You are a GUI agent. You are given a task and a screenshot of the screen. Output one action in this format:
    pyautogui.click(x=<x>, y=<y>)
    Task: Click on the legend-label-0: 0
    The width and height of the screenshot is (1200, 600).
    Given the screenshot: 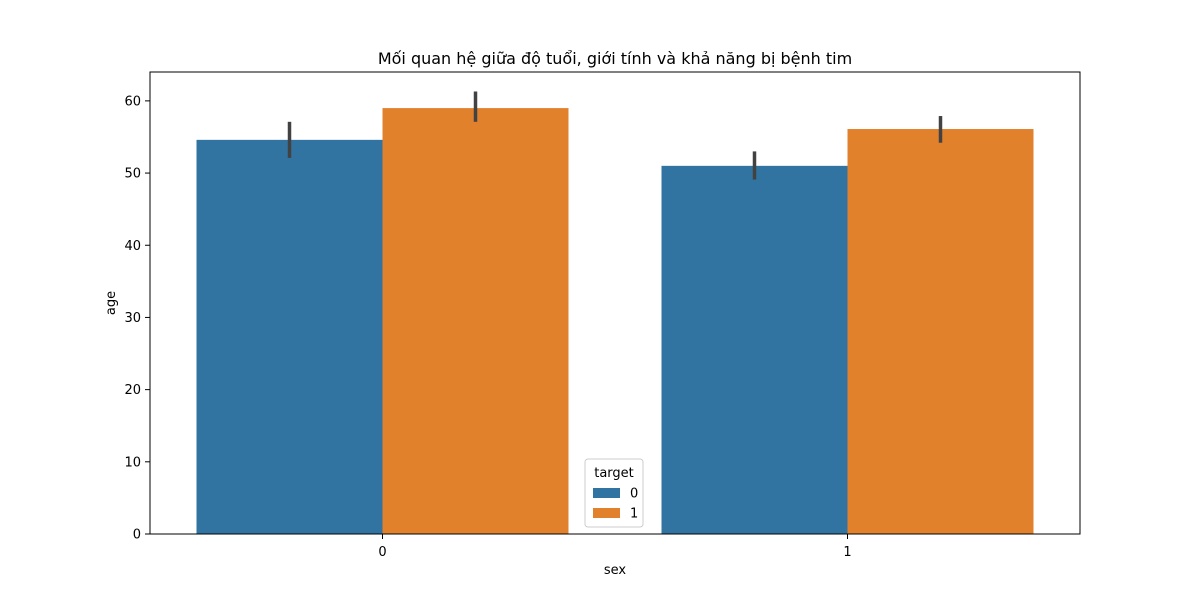 What is the action you would take?
    pyautogui.click(x=634, y=494)
    